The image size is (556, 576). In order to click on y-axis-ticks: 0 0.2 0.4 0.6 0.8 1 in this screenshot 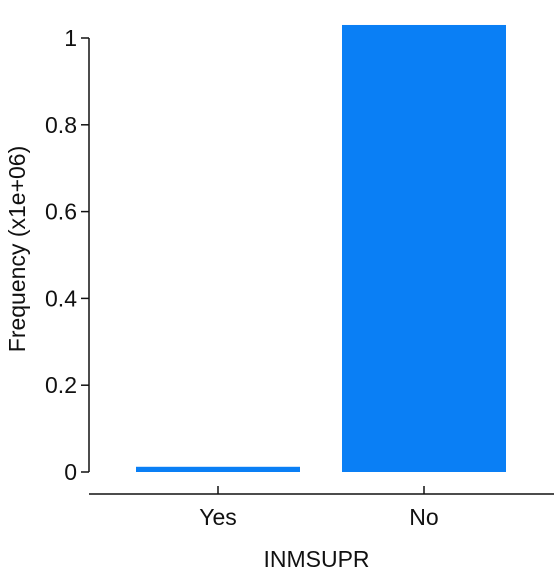, I will do `click(67, 255)`.